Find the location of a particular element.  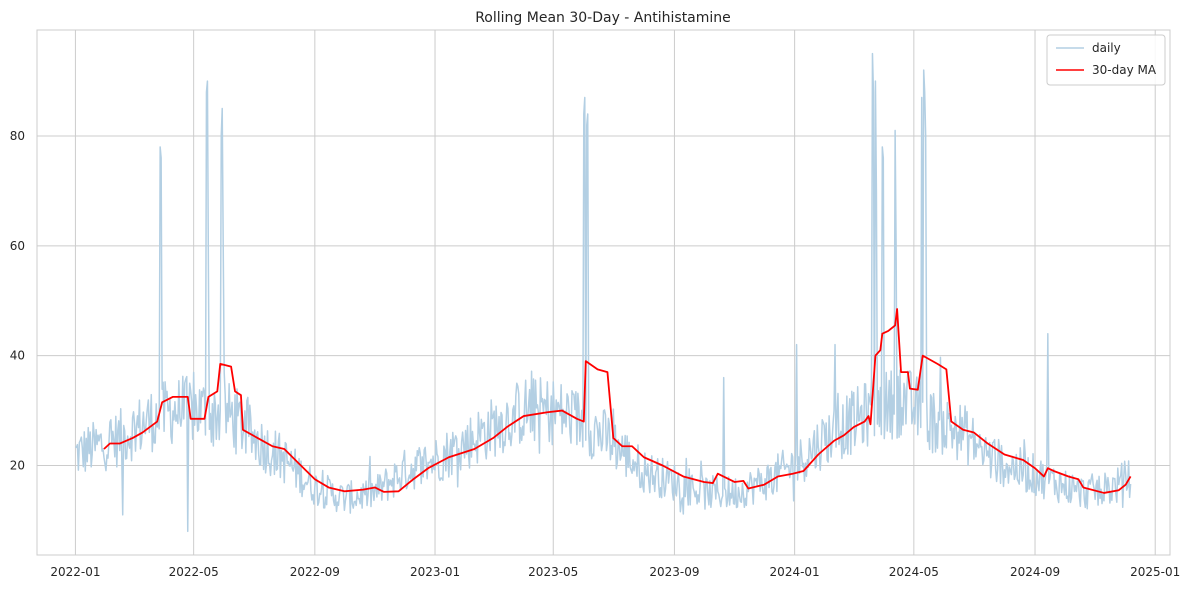

chart-title: Rolling Mean 30-Day - Antihistamine is located at coordinates (603, 18).